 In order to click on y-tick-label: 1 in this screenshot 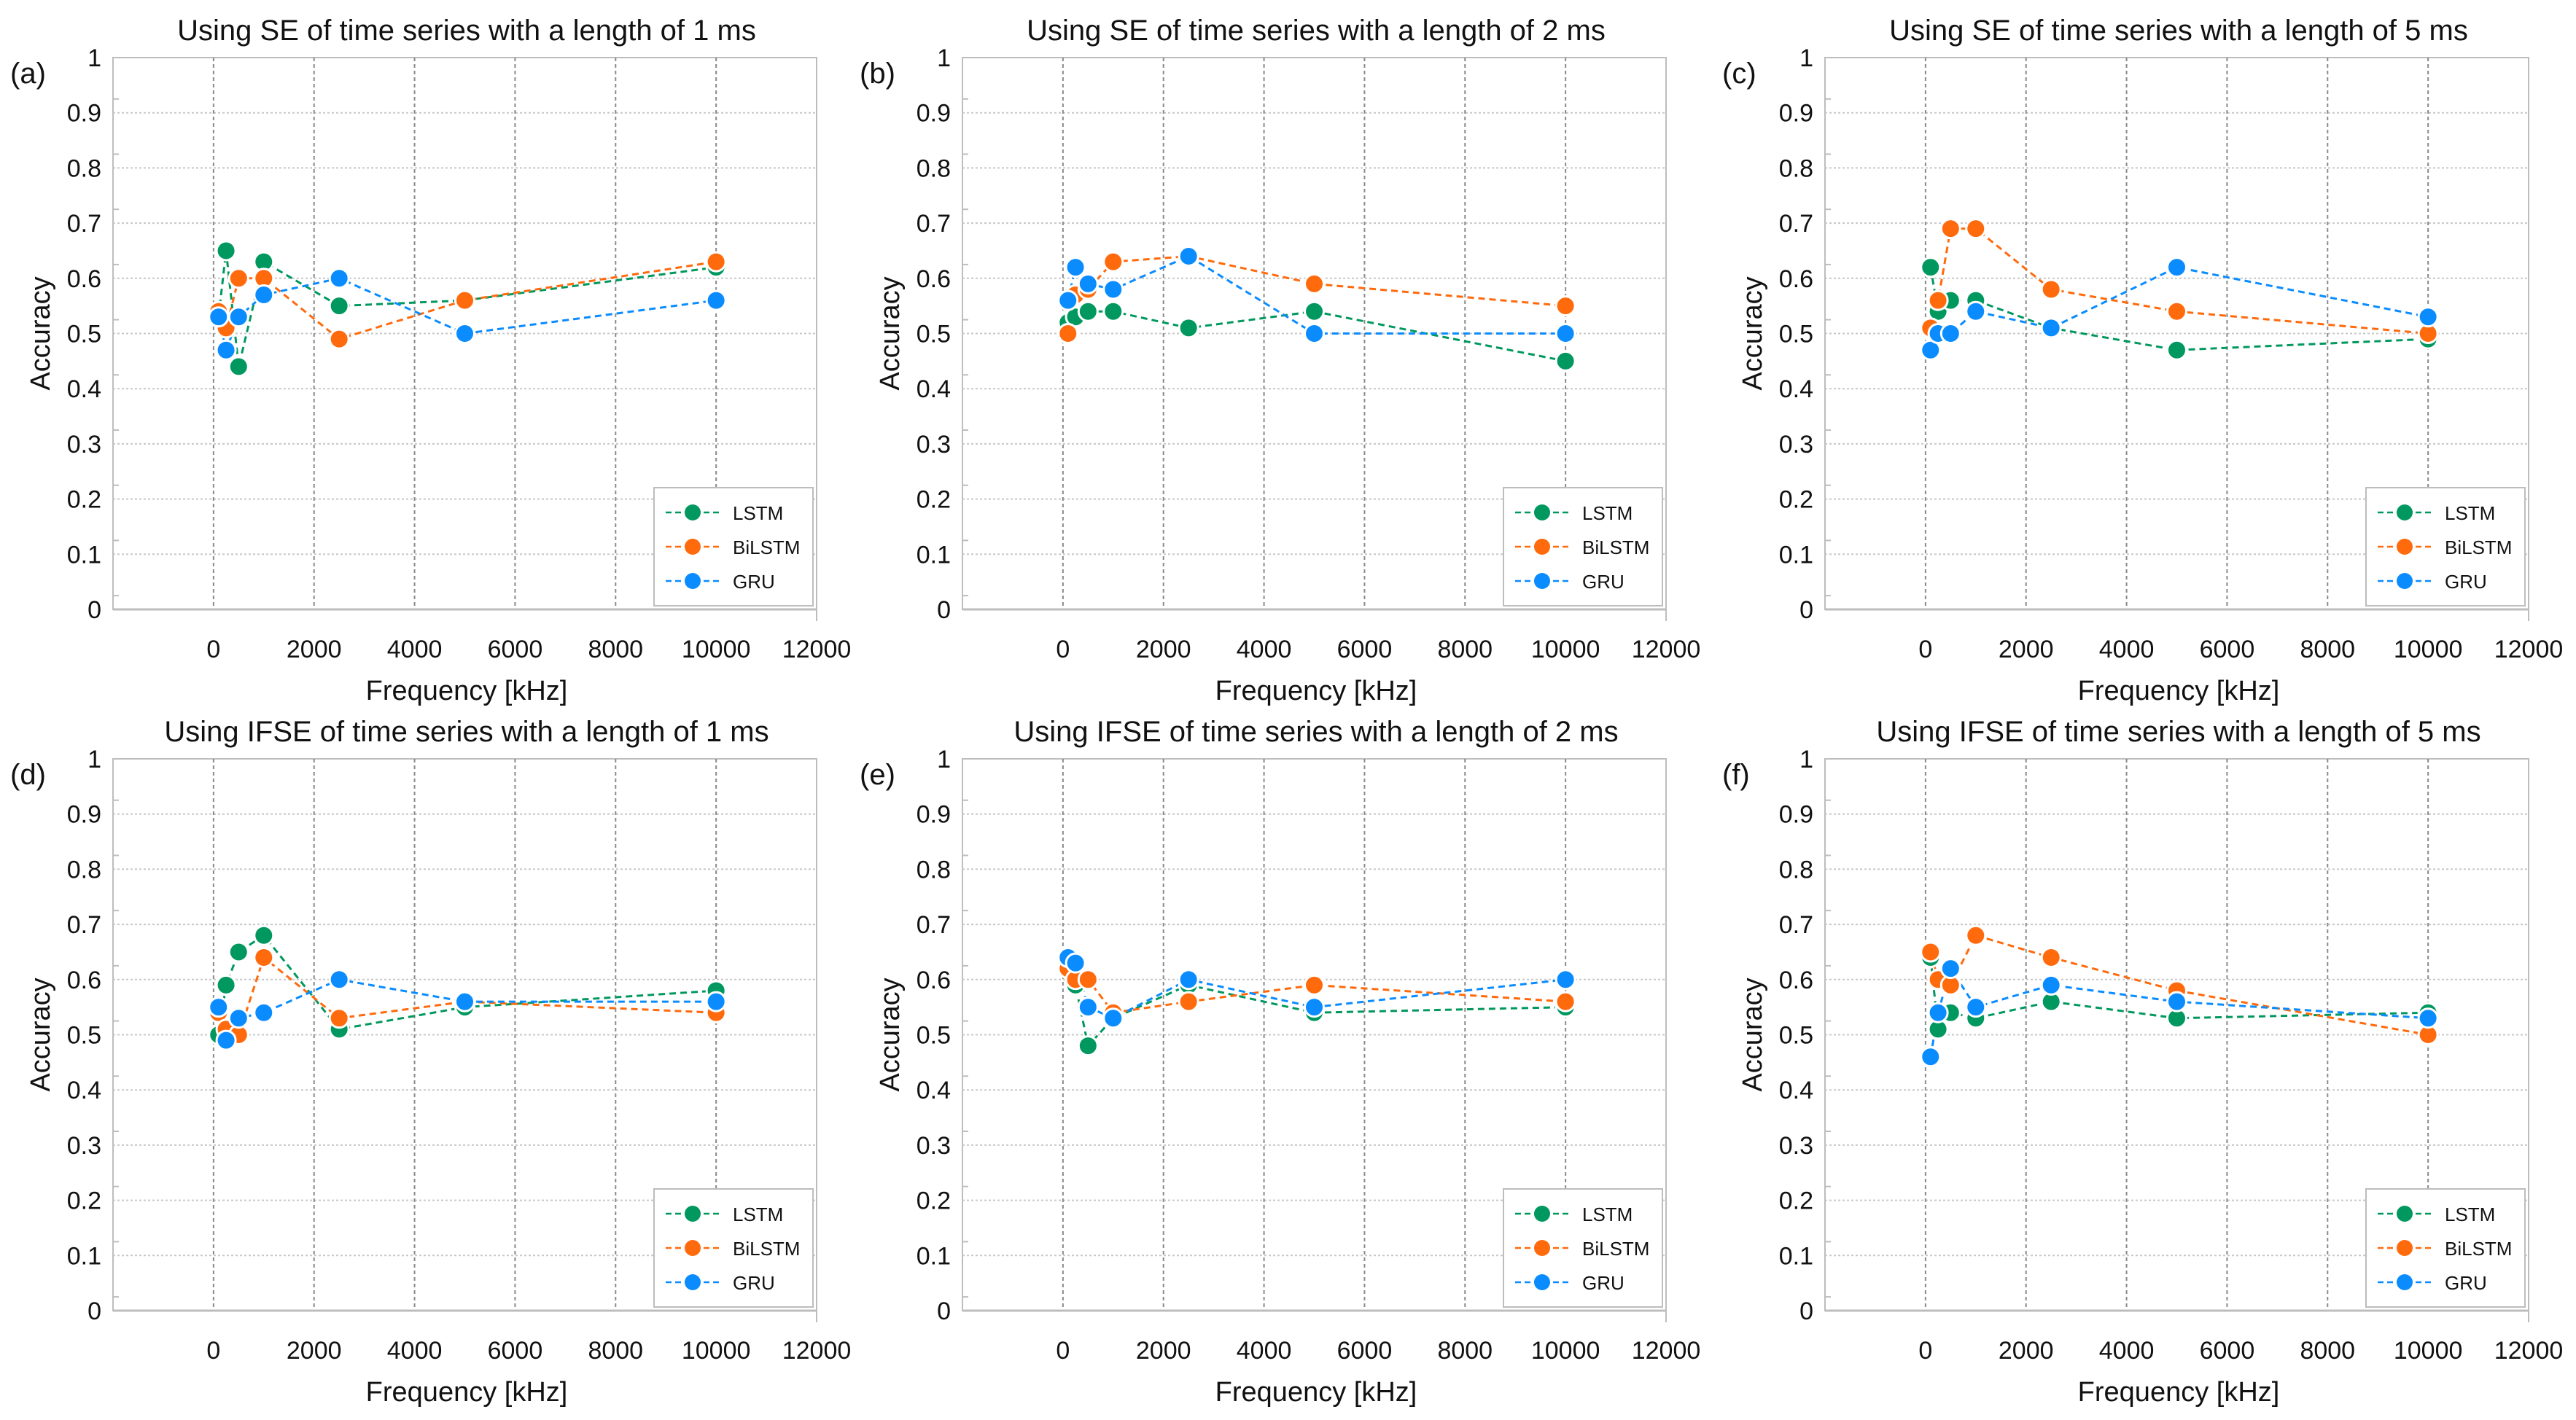, I will do `click(944, 58)`.